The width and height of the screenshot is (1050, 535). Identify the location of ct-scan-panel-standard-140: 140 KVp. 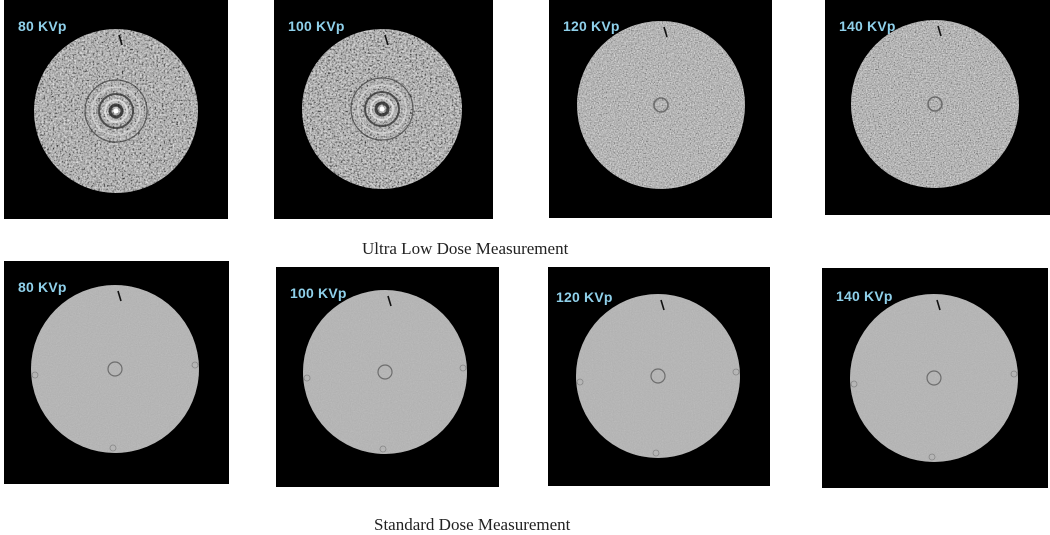
(935, 378).